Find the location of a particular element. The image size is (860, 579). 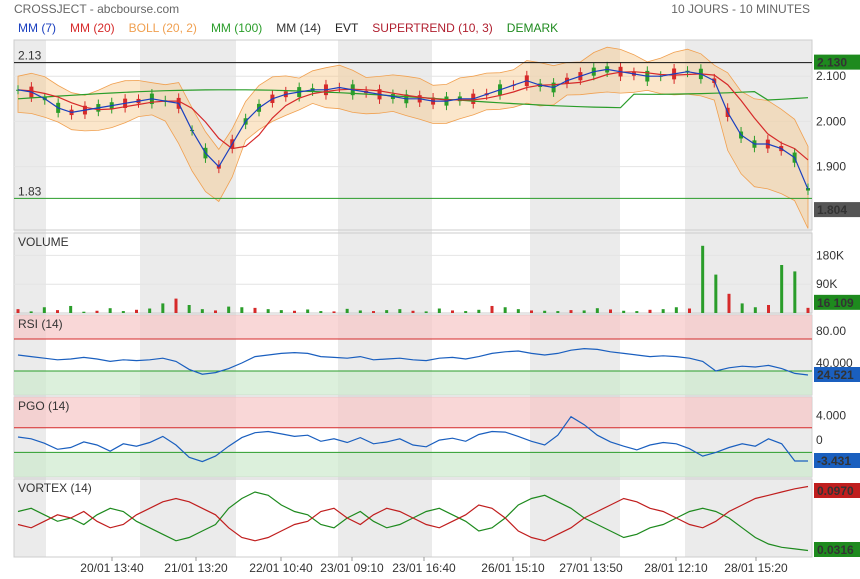

pgo-overbought-zone is located at coordinates (413, 412).